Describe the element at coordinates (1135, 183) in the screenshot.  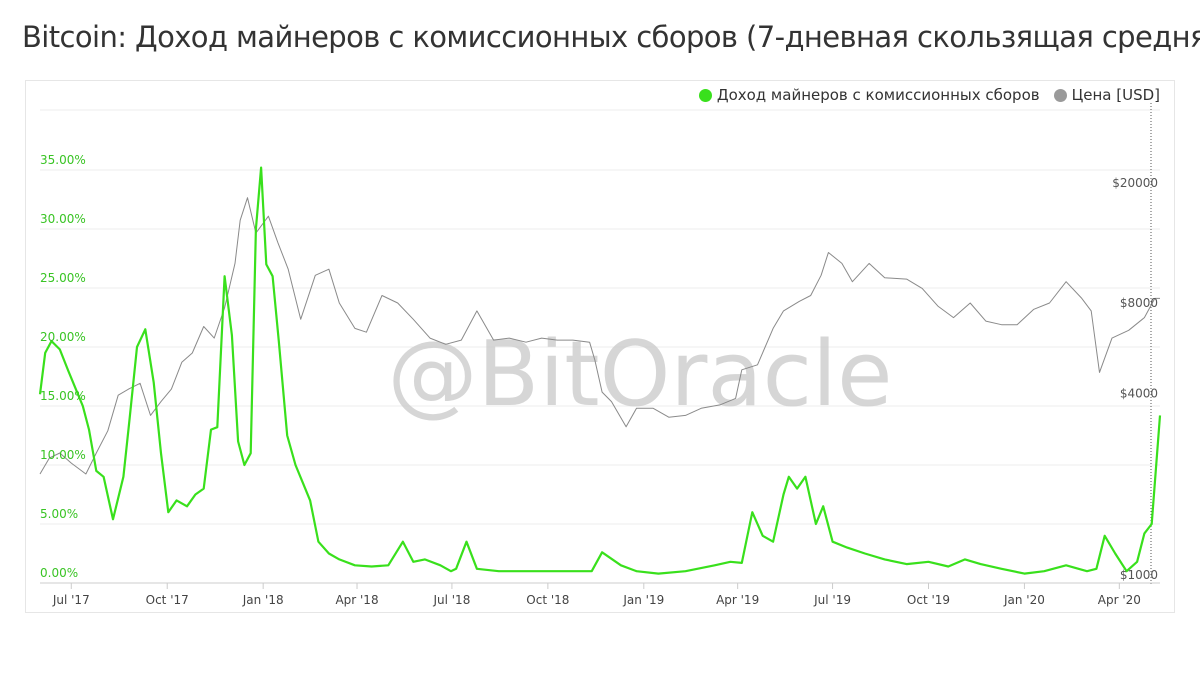
I see `y-right-tick-label: $20000` at that location.